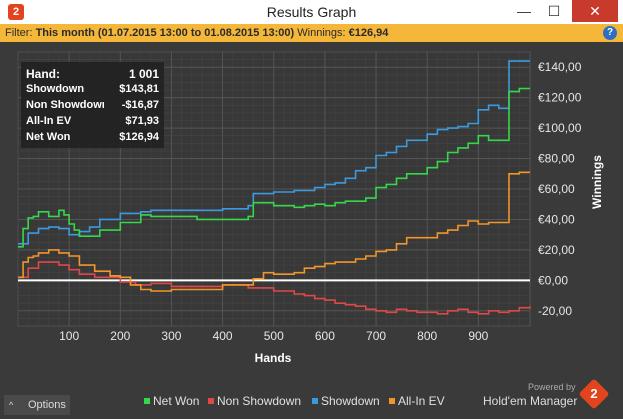  Describe the element at coordinates (421, 401) in the screenshot. I see `legend-label-allin-ev: All-In EV` at that location.